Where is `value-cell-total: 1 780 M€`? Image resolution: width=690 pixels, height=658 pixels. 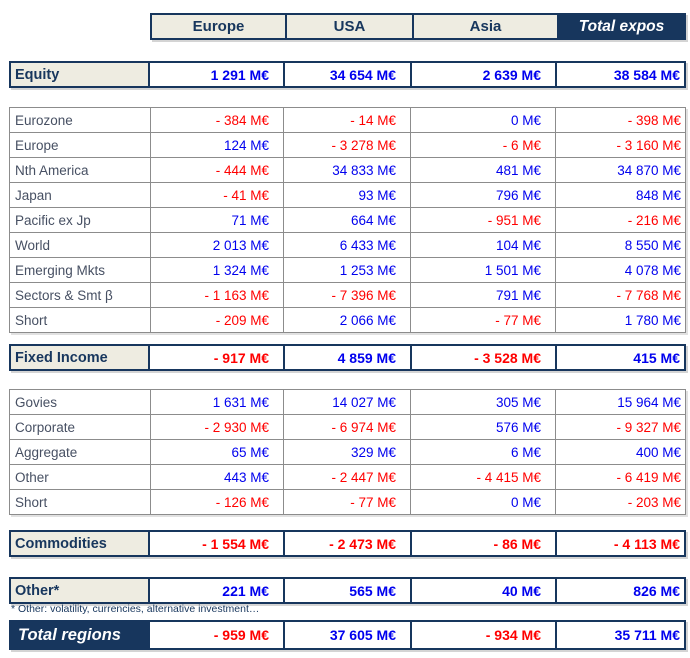 value-cell-total: 1 780 M€ is located at coordinates (620, 320).